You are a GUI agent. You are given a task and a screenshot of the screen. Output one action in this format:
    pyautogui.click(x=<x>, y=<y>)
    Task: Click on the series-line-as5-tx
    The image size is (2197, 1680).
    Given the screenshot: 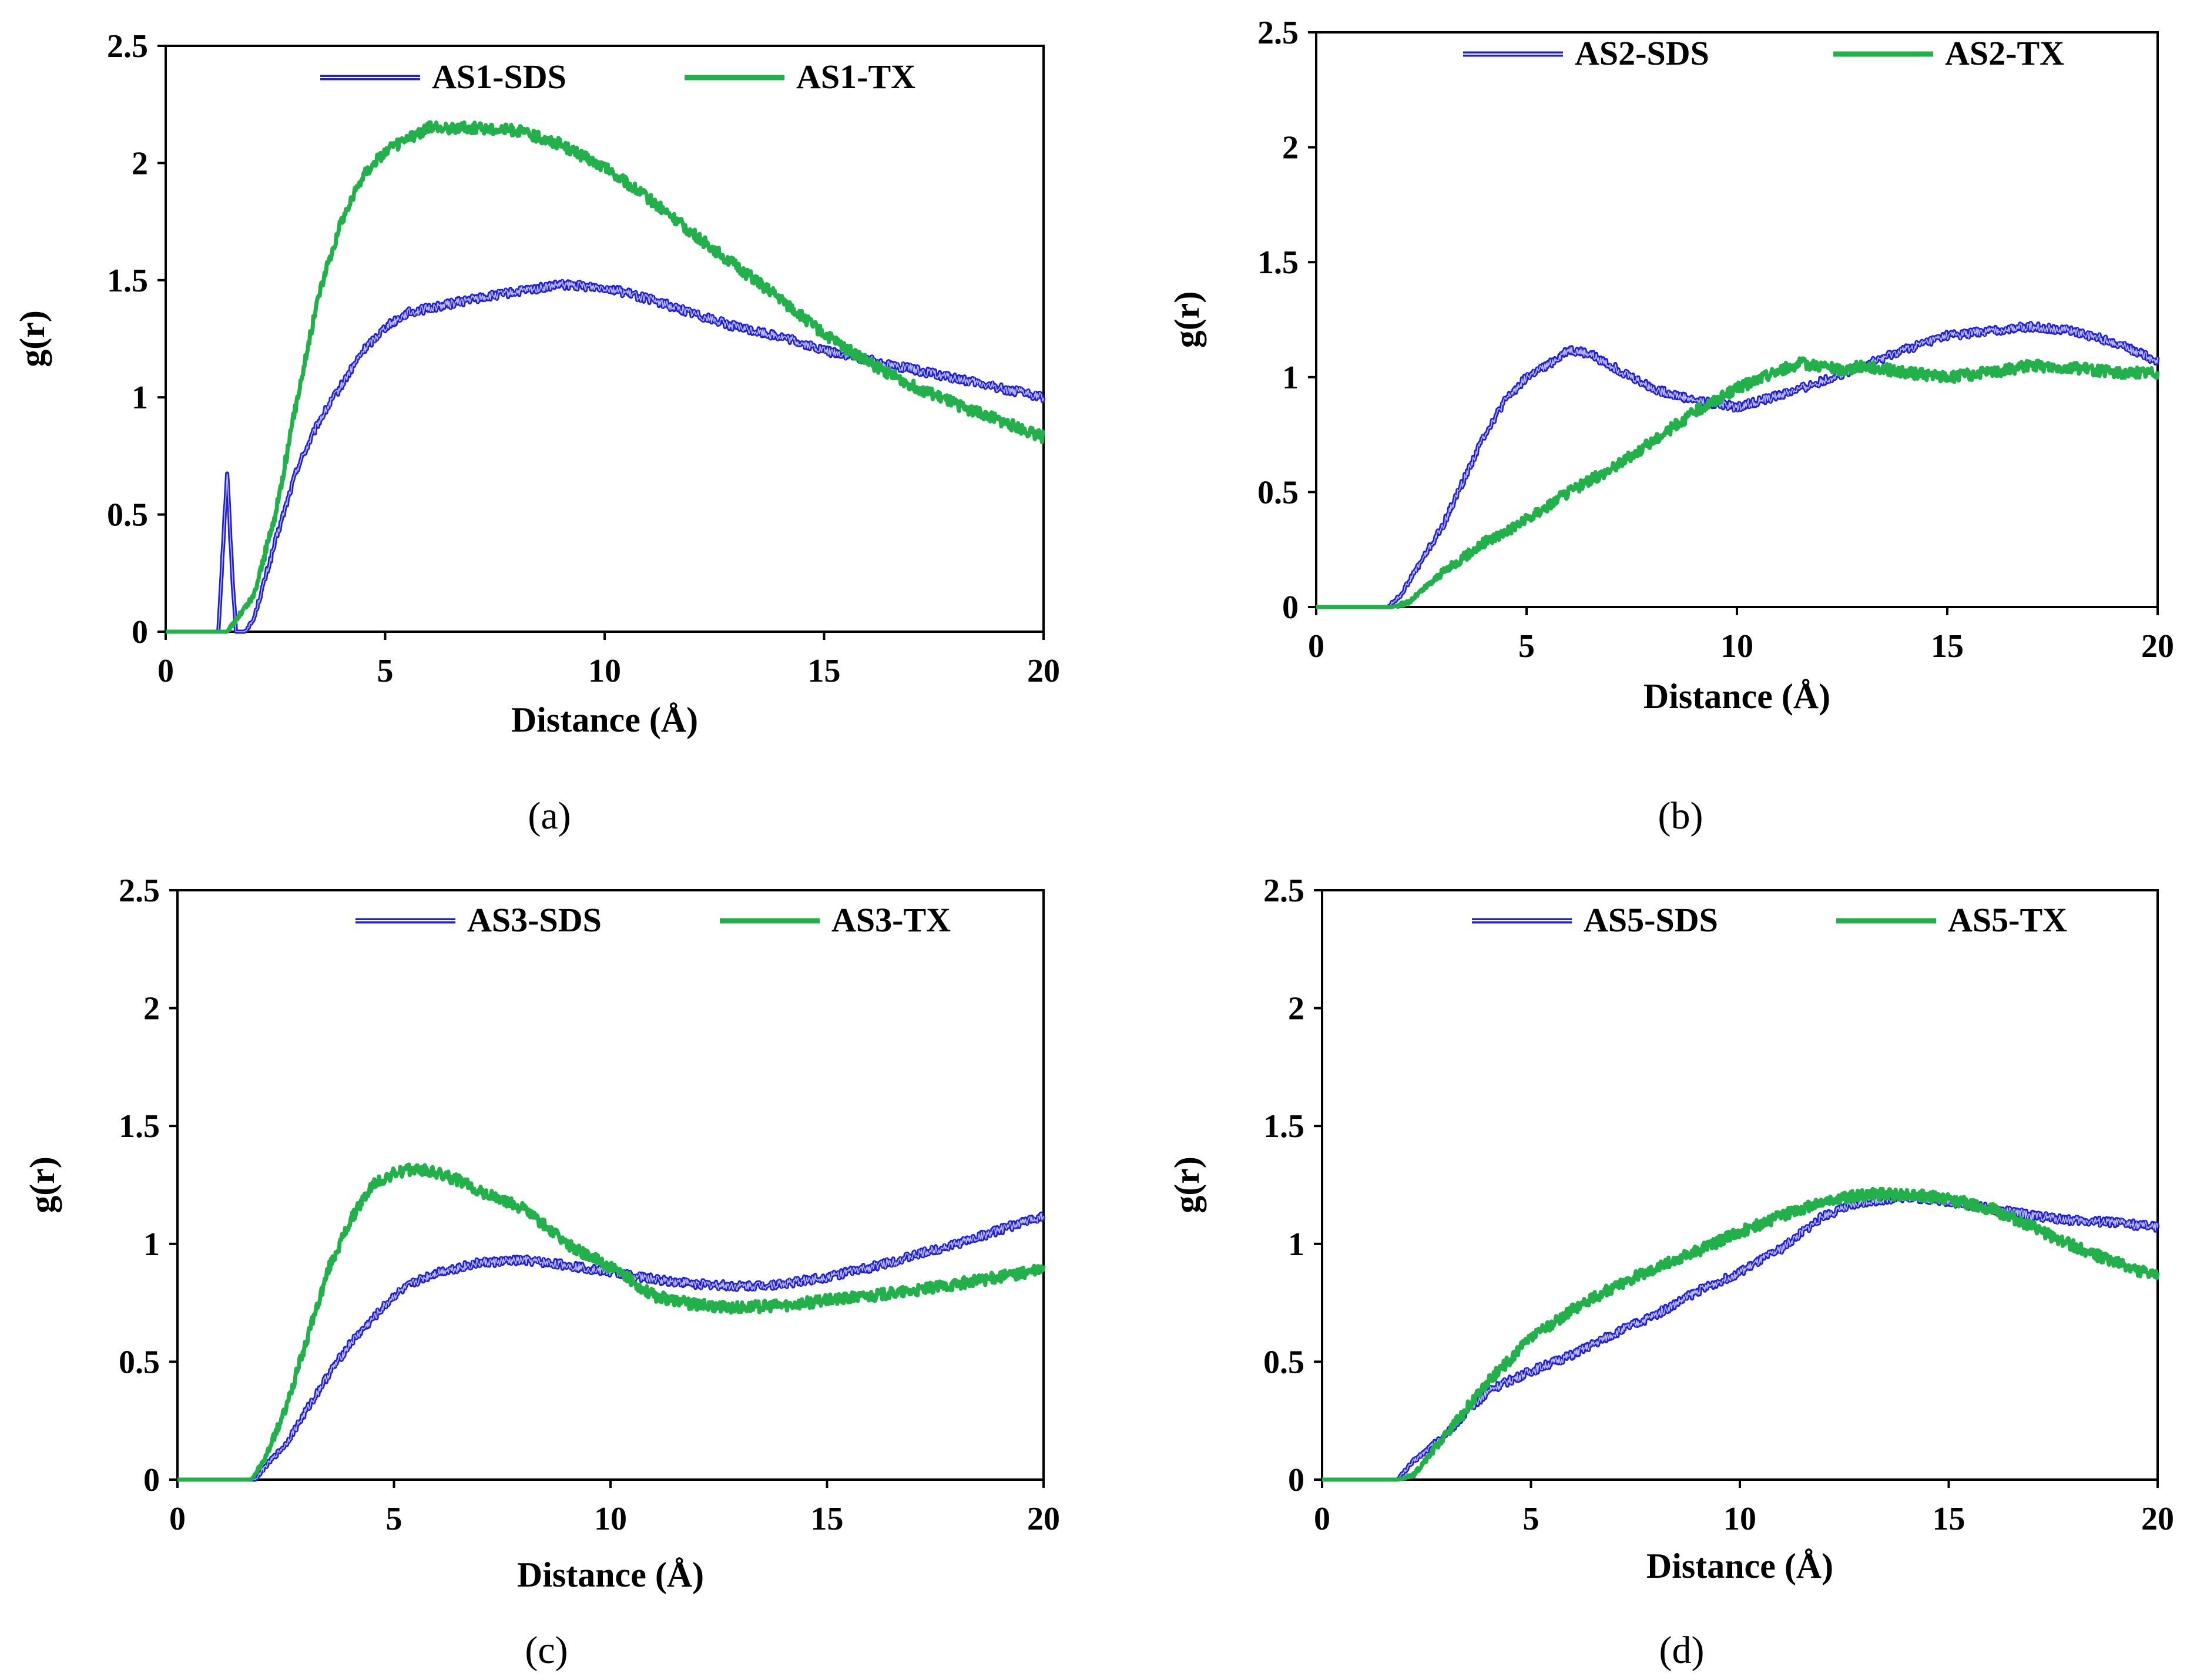 What is the action you would take?
    pyautogui.click(x=1740, y=1334)
    